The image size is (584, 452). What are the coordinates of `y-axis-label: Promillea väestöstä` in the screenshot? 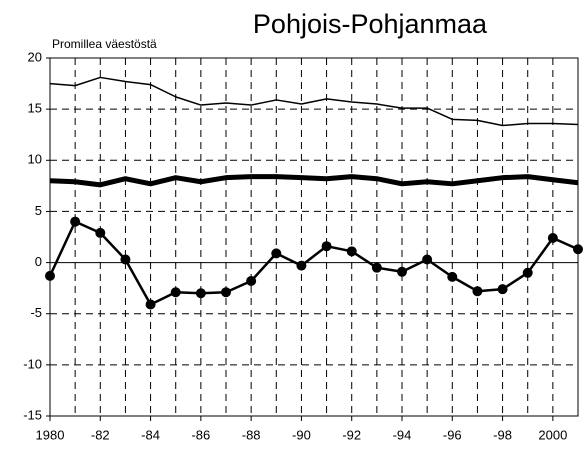 It's located at (104, 44).